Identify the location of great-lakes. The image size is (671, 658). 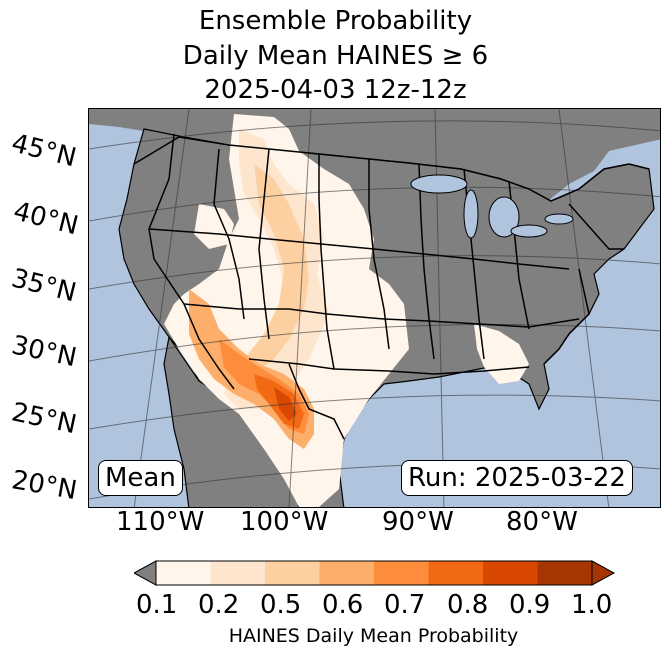
(492, 206).